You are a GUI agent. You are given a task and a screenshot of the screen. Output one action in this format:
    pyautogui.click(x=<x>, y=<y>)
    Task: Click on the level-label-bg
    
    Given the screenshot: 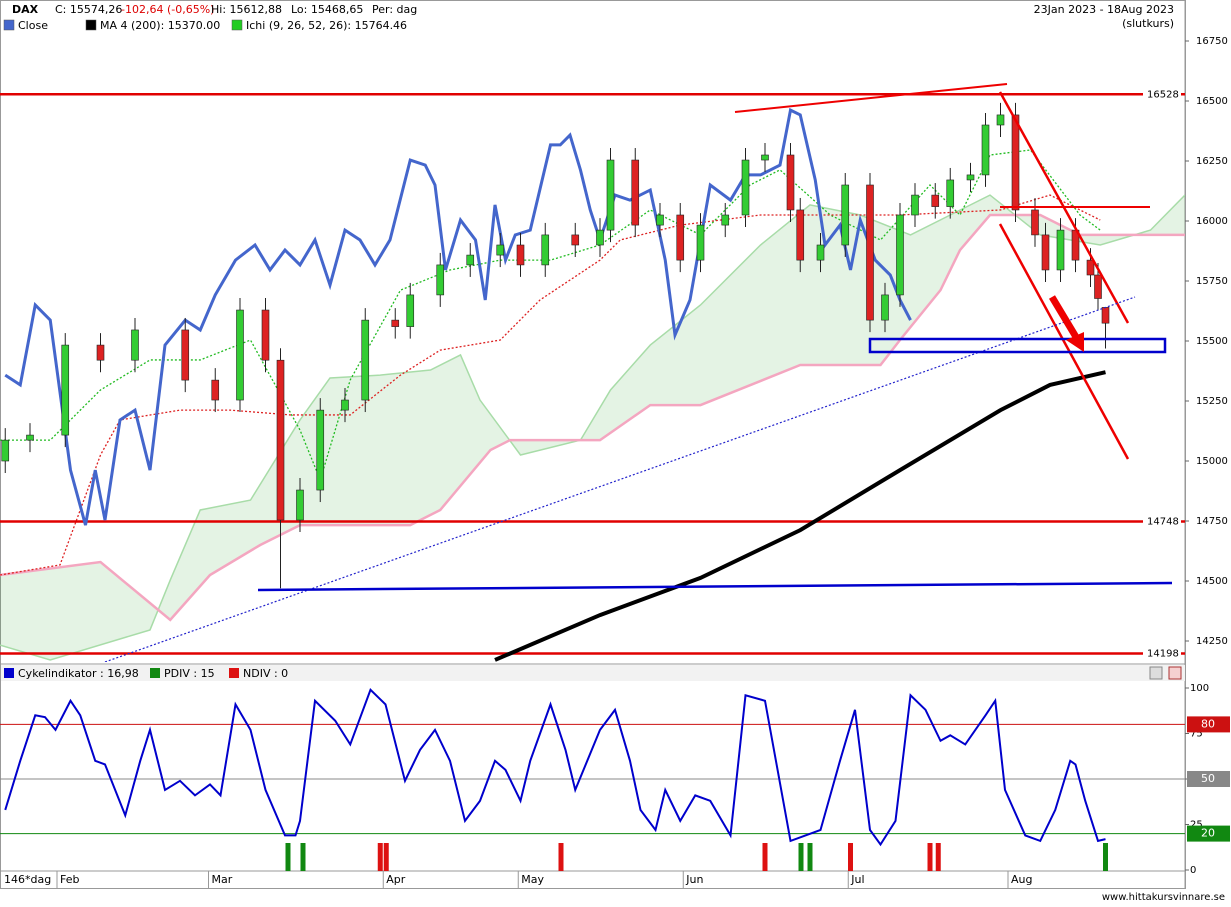 What is the action you would take?
    pyautogui.click(x=1162, y=94)
    